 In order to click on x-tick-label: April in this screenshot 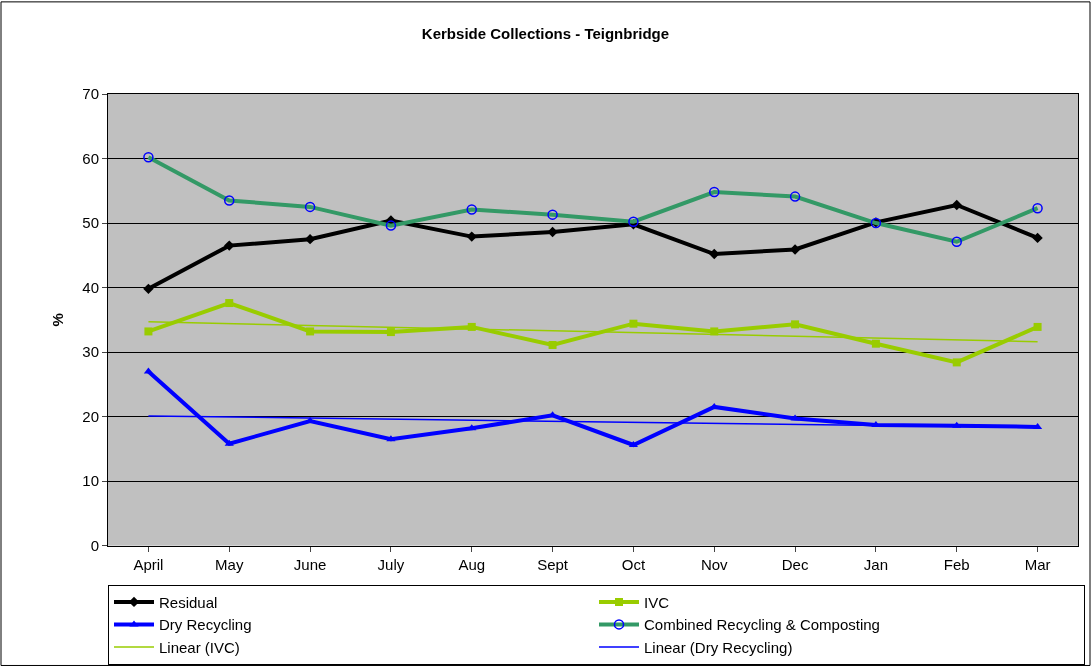, I will do `click(148, 564)`.